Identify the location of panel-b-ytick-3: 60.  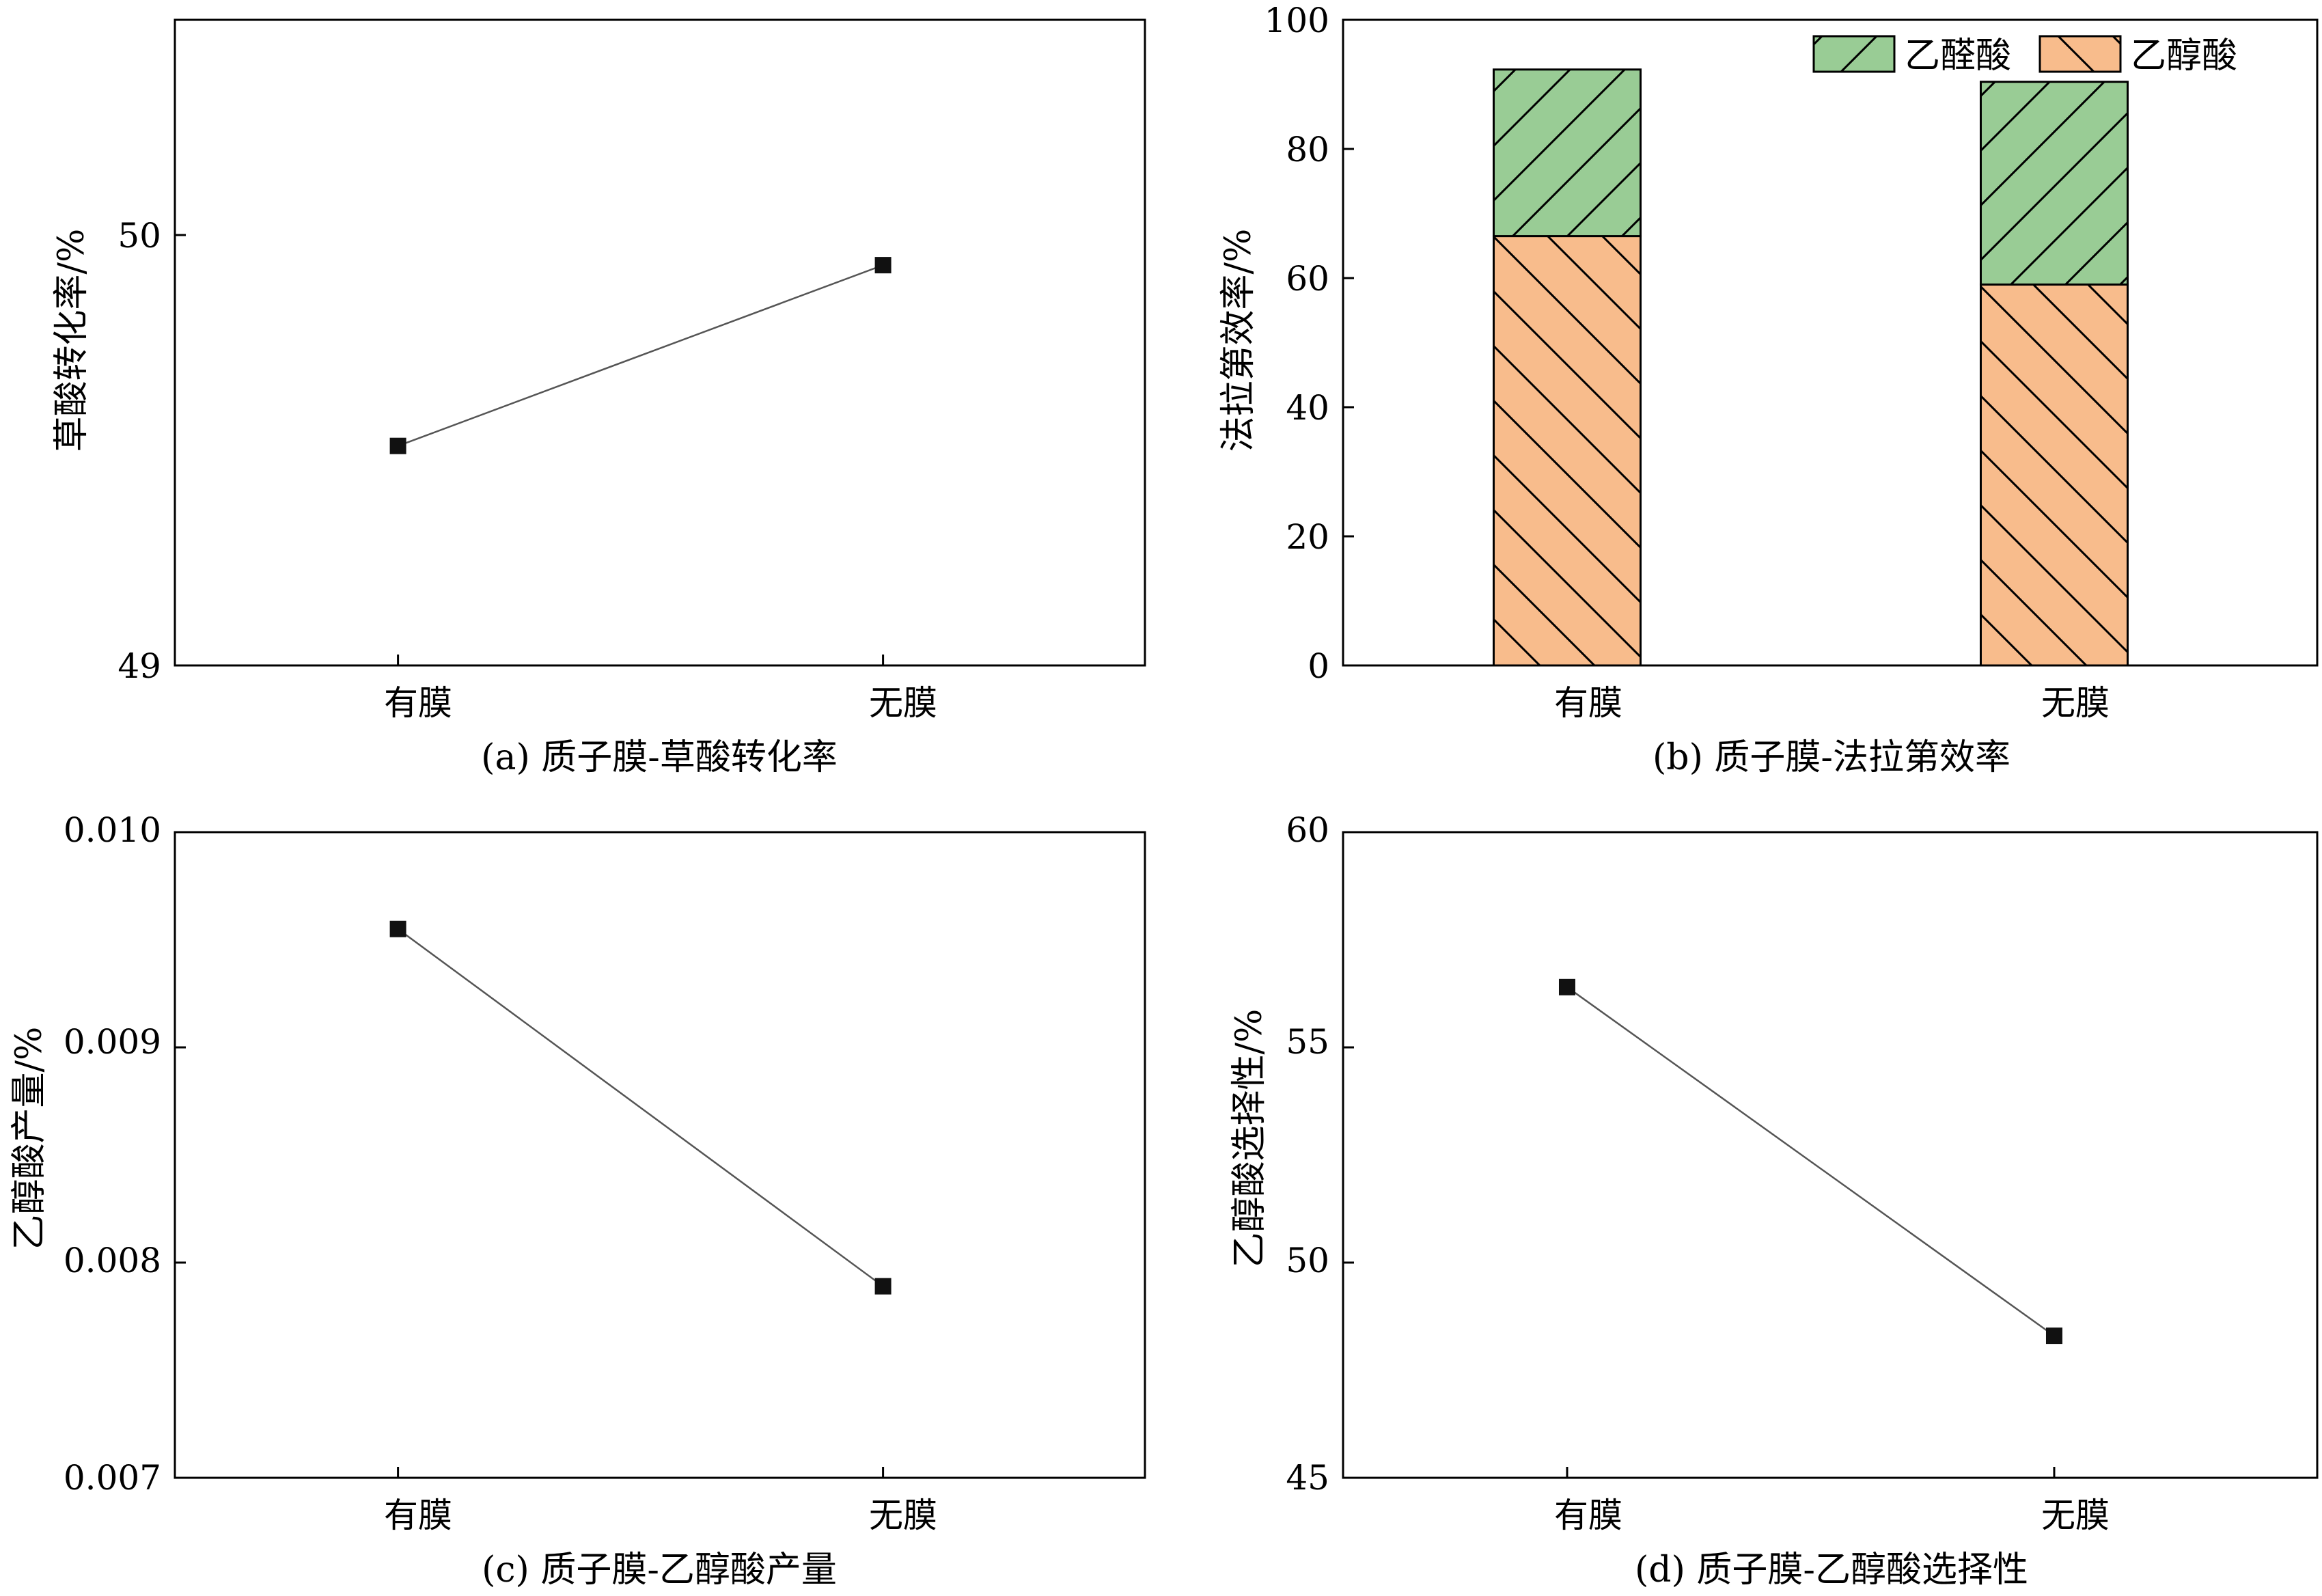
(1307, 279).